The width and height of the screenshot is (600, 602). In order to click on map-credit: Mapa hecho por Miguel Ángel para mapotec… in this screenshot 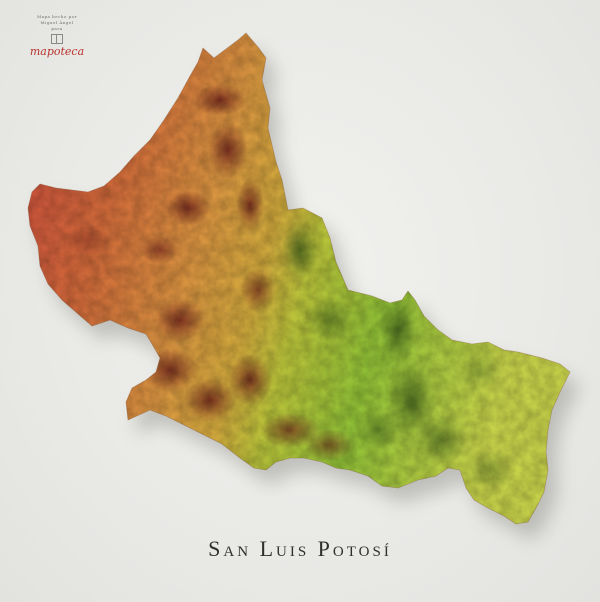, I will do `click(57, 36)`.